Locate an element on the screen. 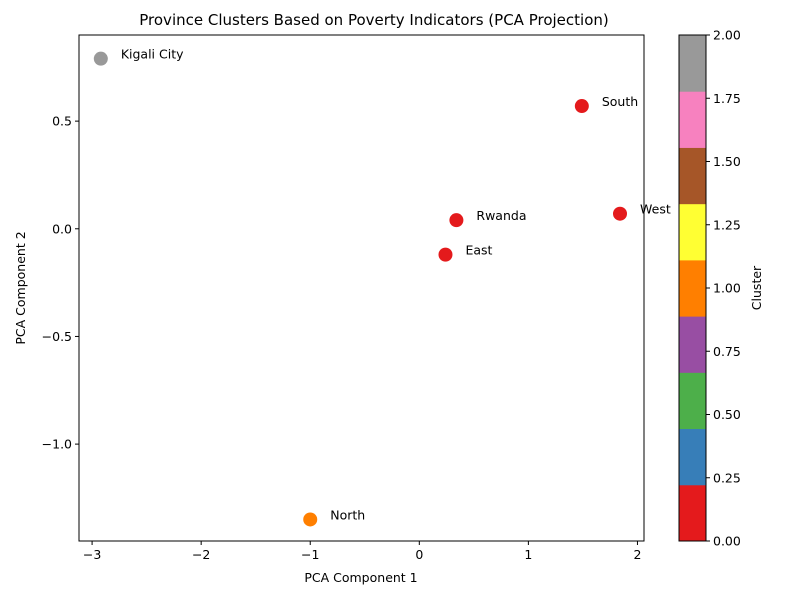 This screenshot has height=600, width=800. x-axis: −3 −2 −1 0 1 2 is located at coordinates (362, 551).